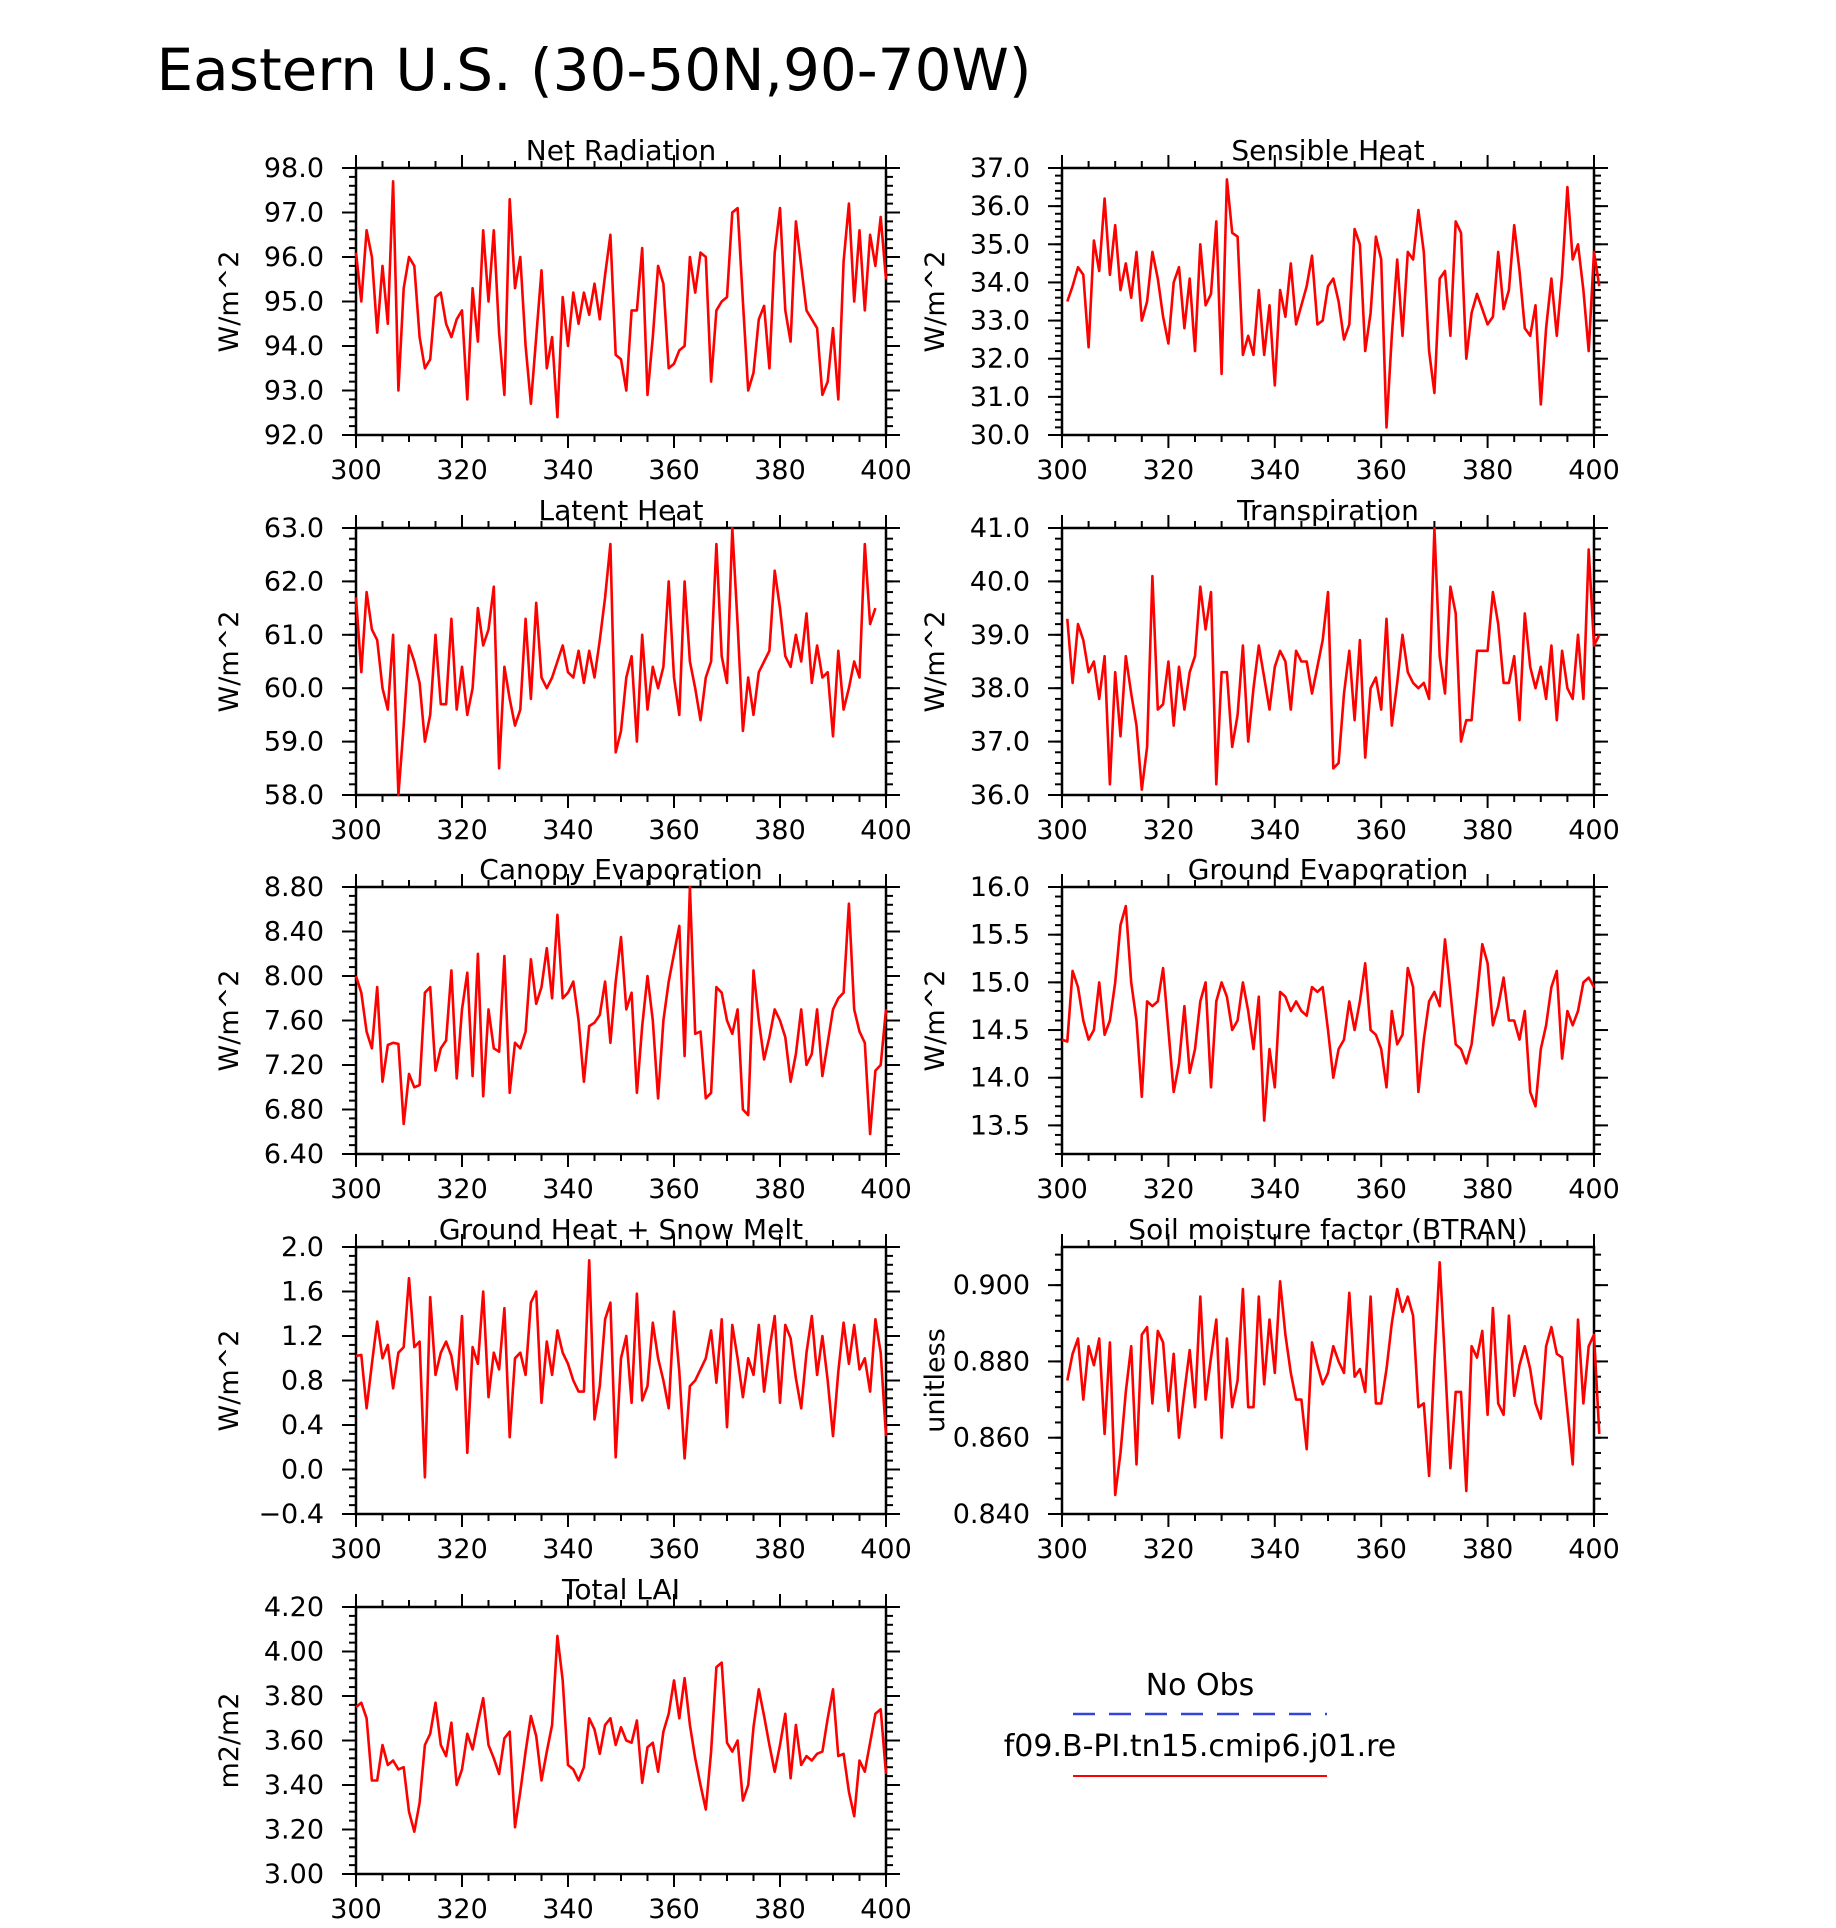 This screenshot has width=1836, height=1928. I want to click on y-axis-label: unitless, so click(935, 1380).